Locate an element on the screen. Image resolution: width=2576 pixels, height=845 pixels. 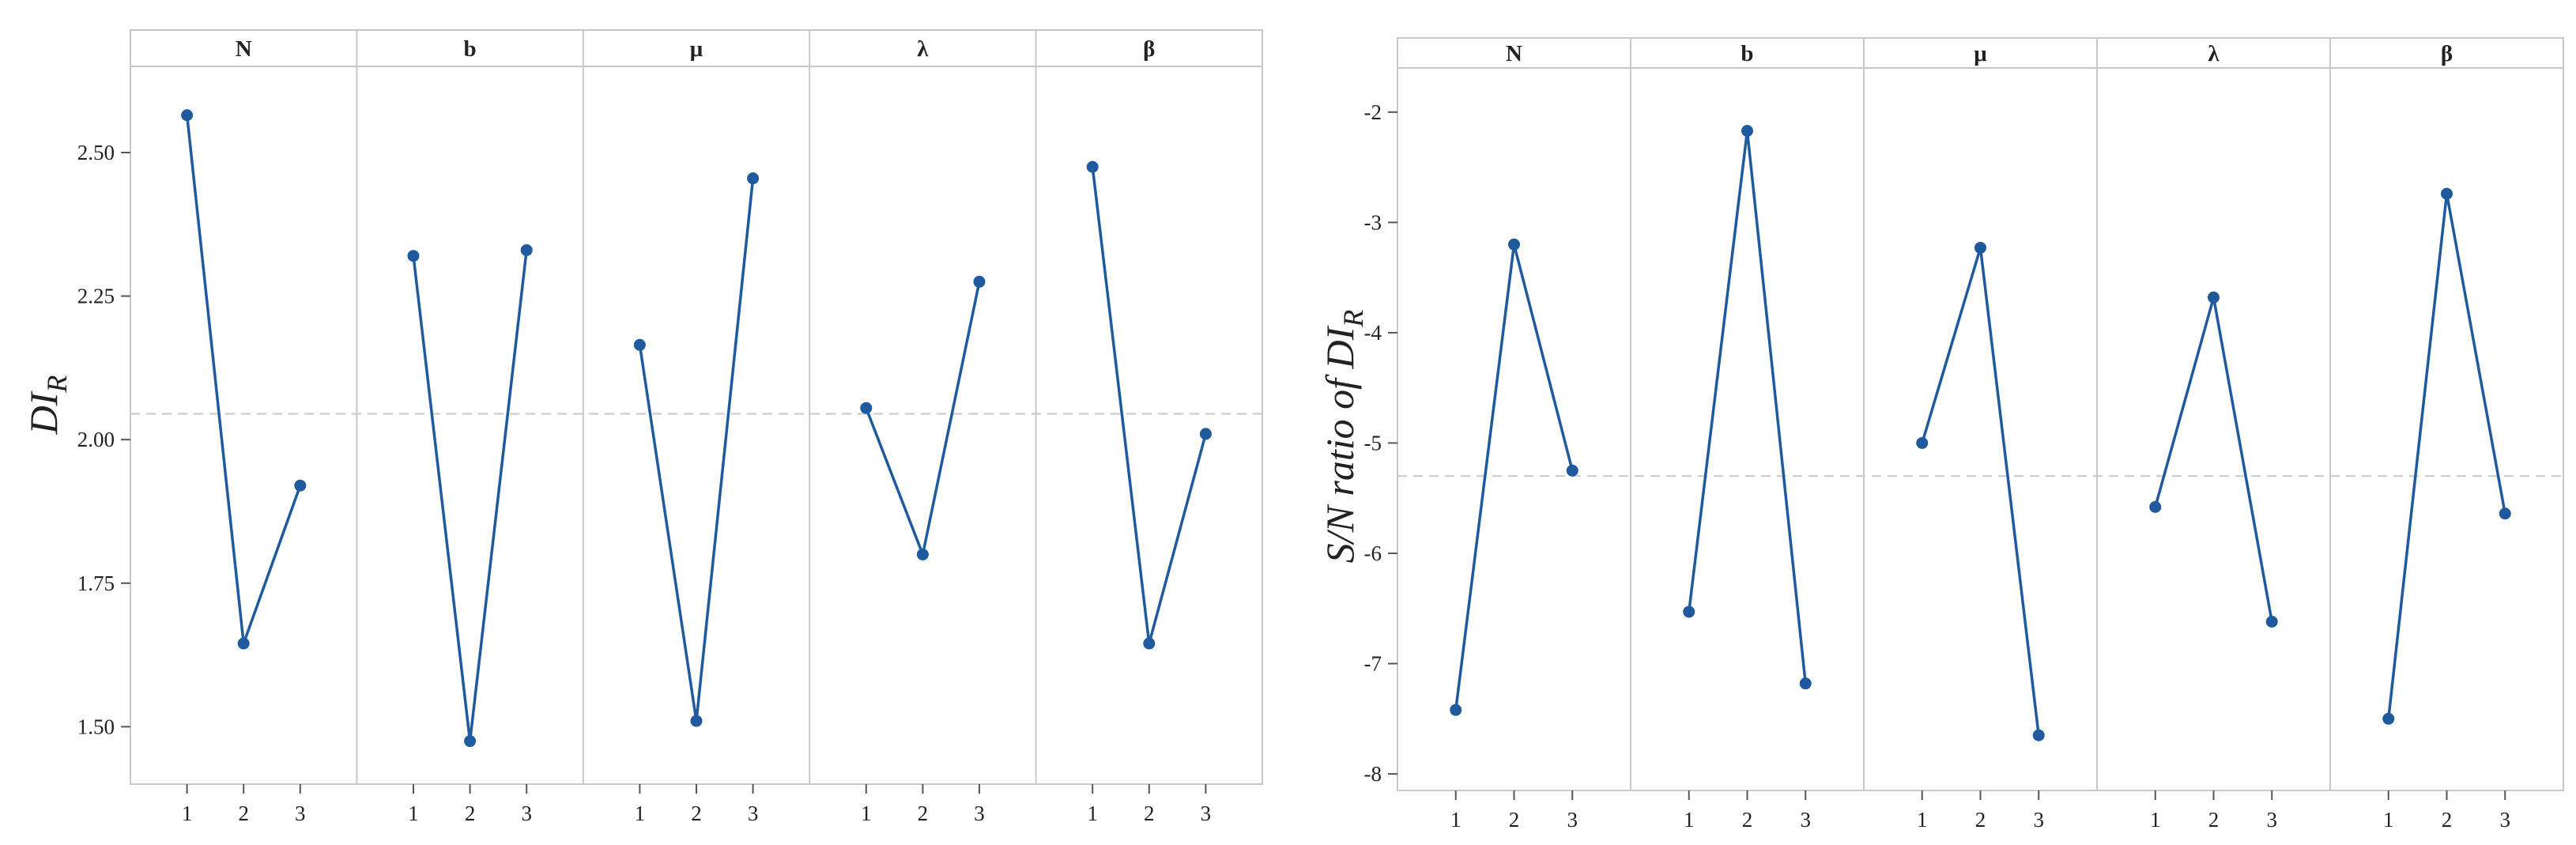
y-tick-label: -7 is located at coordinates (1373, 664).